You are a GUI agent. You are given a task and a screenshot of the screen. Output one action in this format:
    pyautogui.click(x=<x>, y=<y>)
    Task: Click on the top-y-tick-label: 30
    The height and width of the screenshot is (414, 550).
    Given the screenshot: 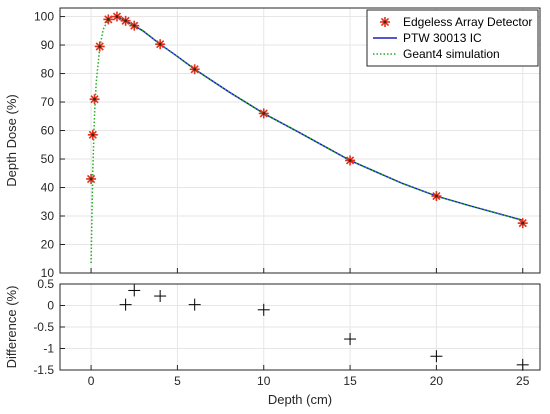 What is the action you would take?
    pyautogui.click(x=48, y=216)
    